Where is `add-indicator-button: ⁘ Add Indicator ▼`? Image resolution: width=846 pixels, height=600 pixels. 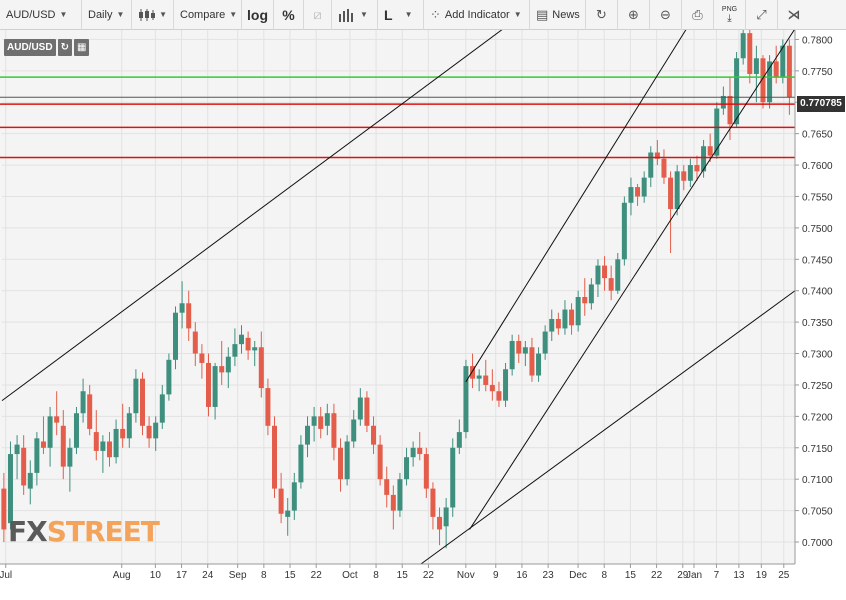
add-indicator-button: ⁘ Add Indicator ▼ is located at coordinates (477, 15).